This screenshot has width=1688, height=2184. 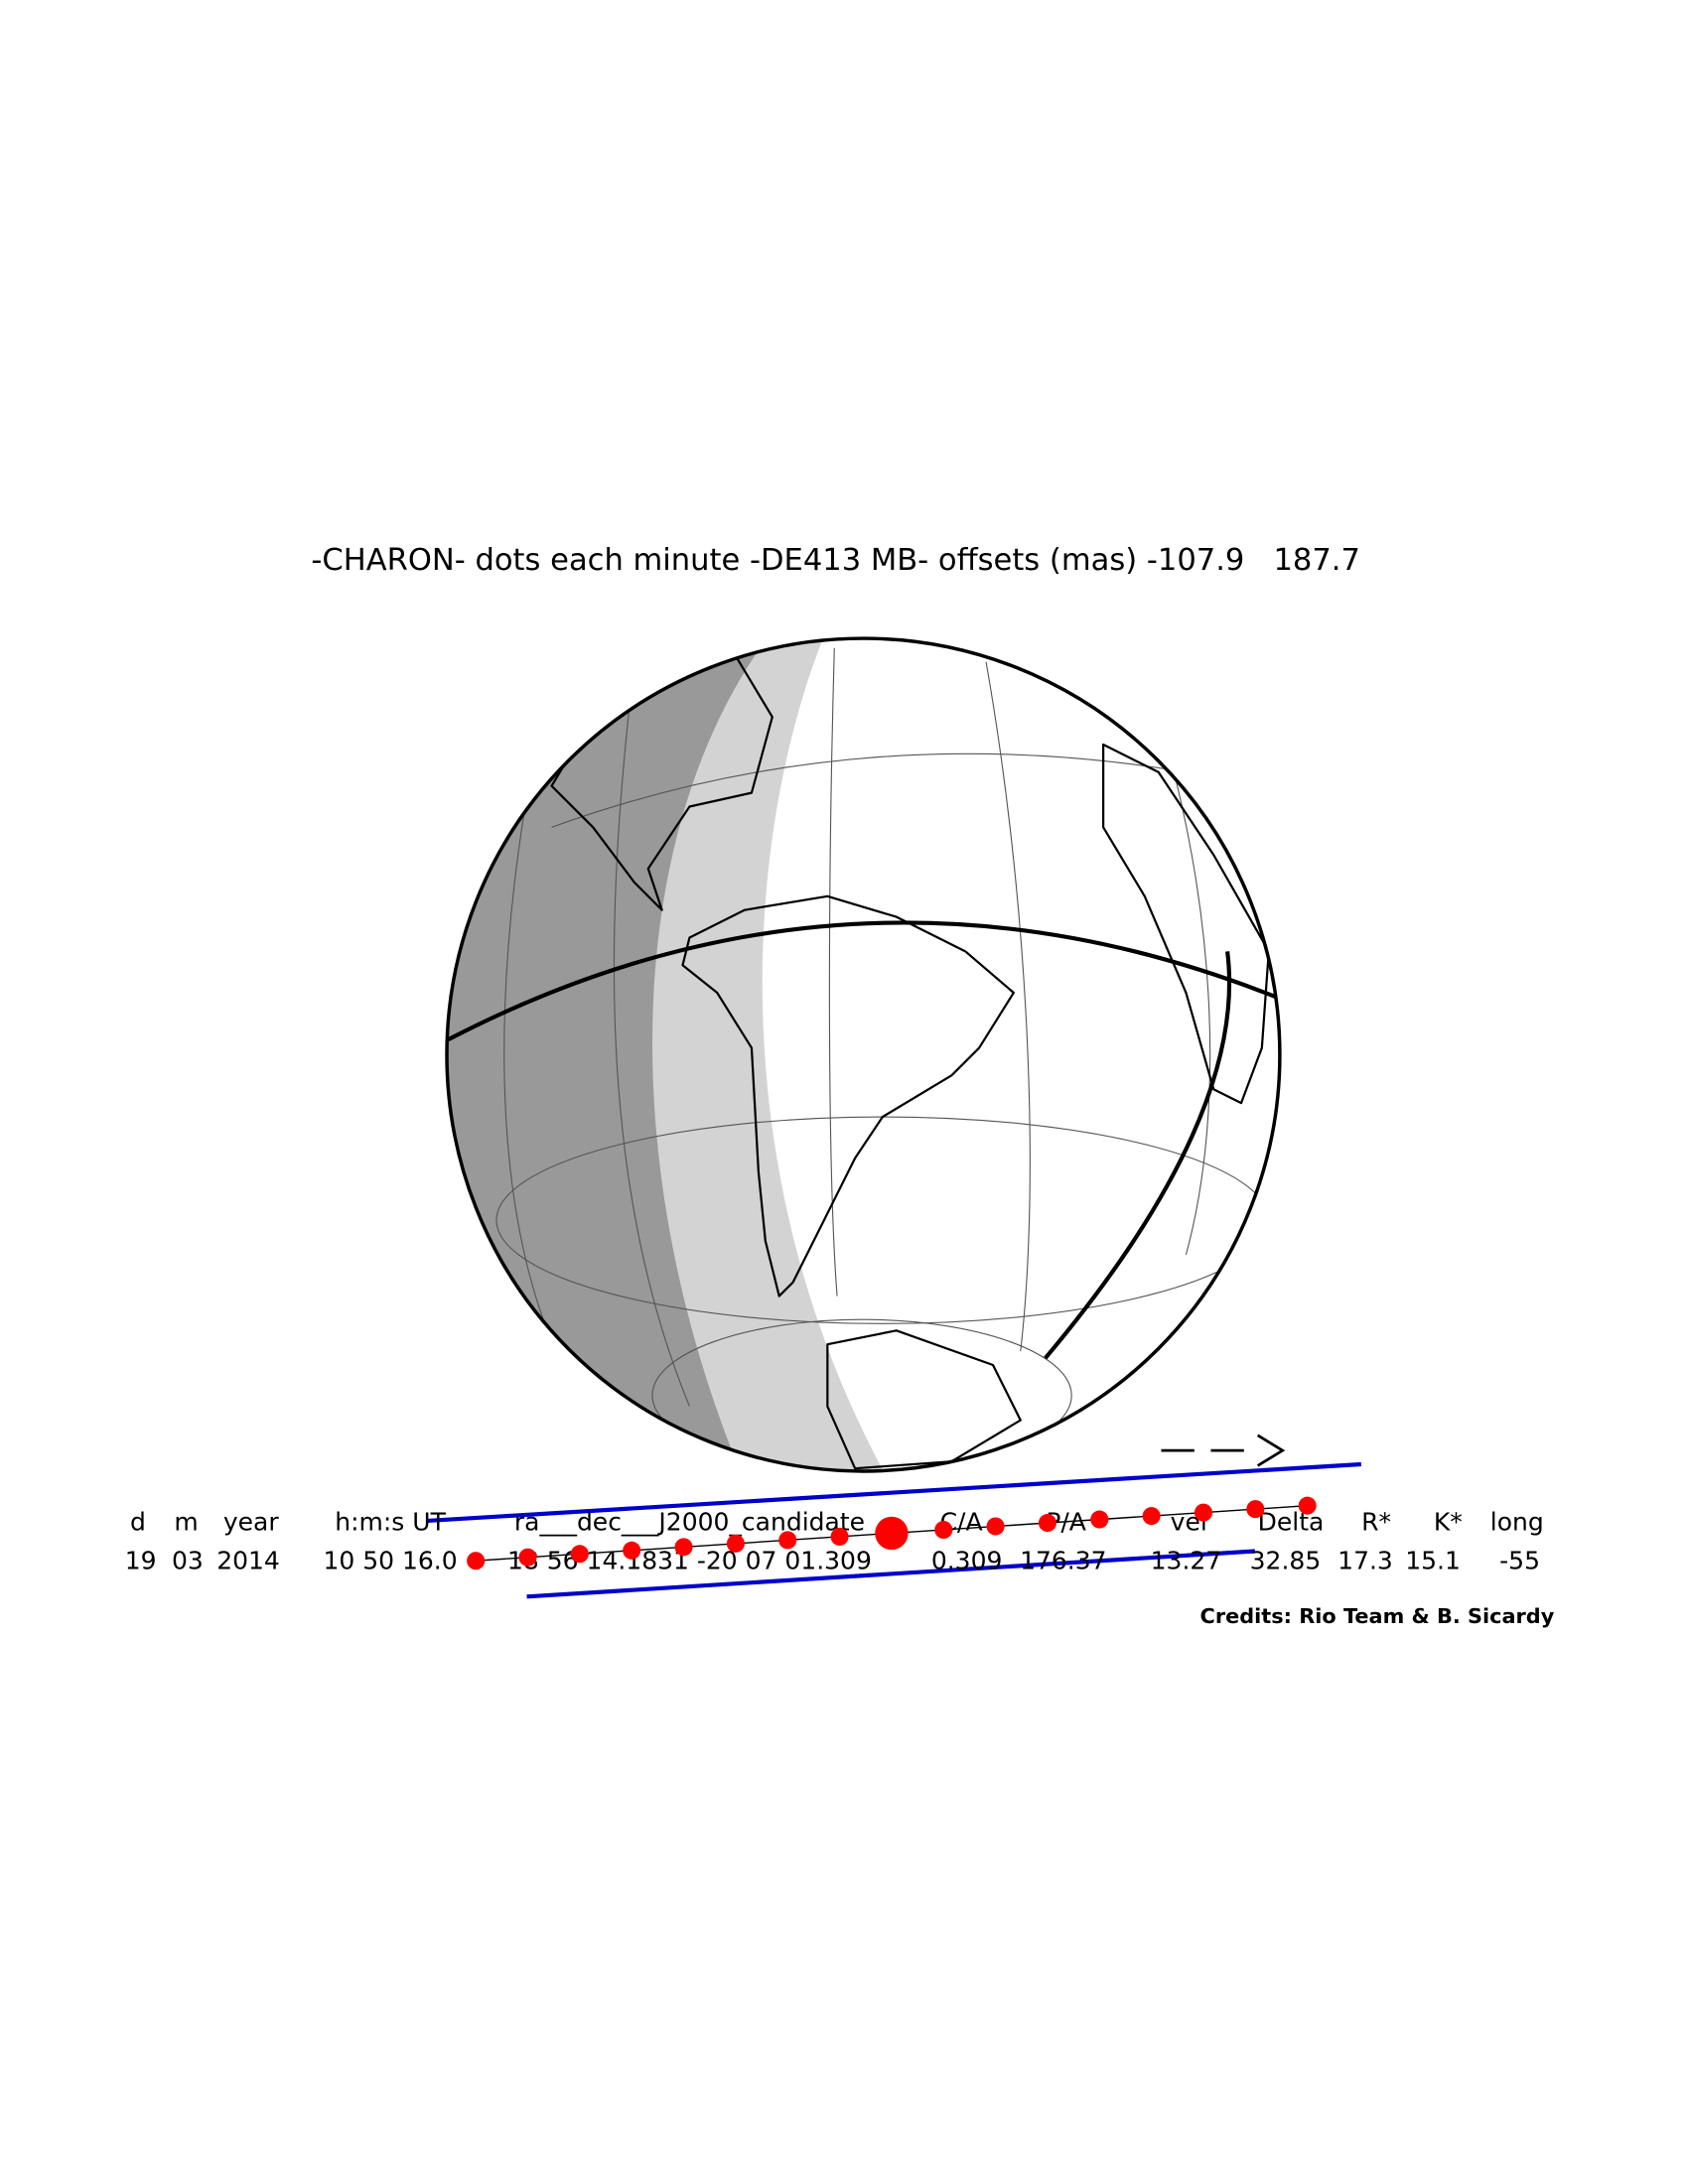 What do you see at coordinates (248, 1561) in the screenshot?
I see `column-value: 2014` at bounding box center [248, 1561].